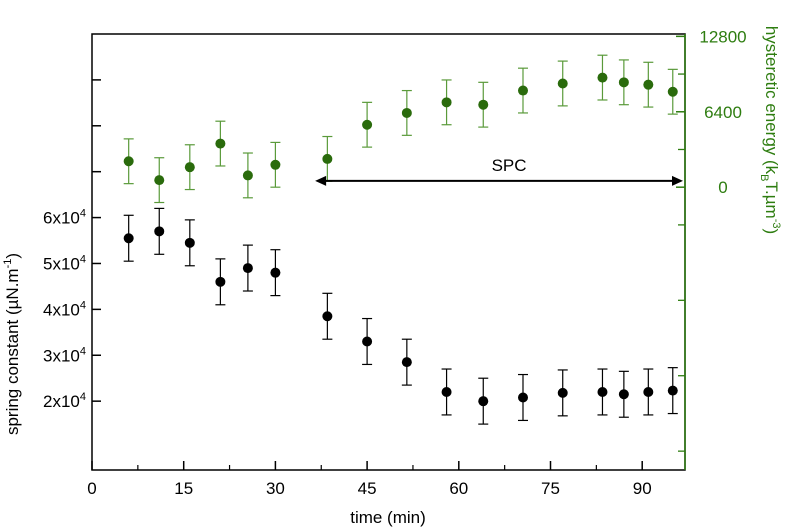 This screenshot has height=529, width=788. Describe the element at coordinates (72, 245) in the screenshot. I see `left-y-axis: 2x10⁴ 3x10⁴ 4x10⁴ 5x10⁴ 6x10⁴` at that location.